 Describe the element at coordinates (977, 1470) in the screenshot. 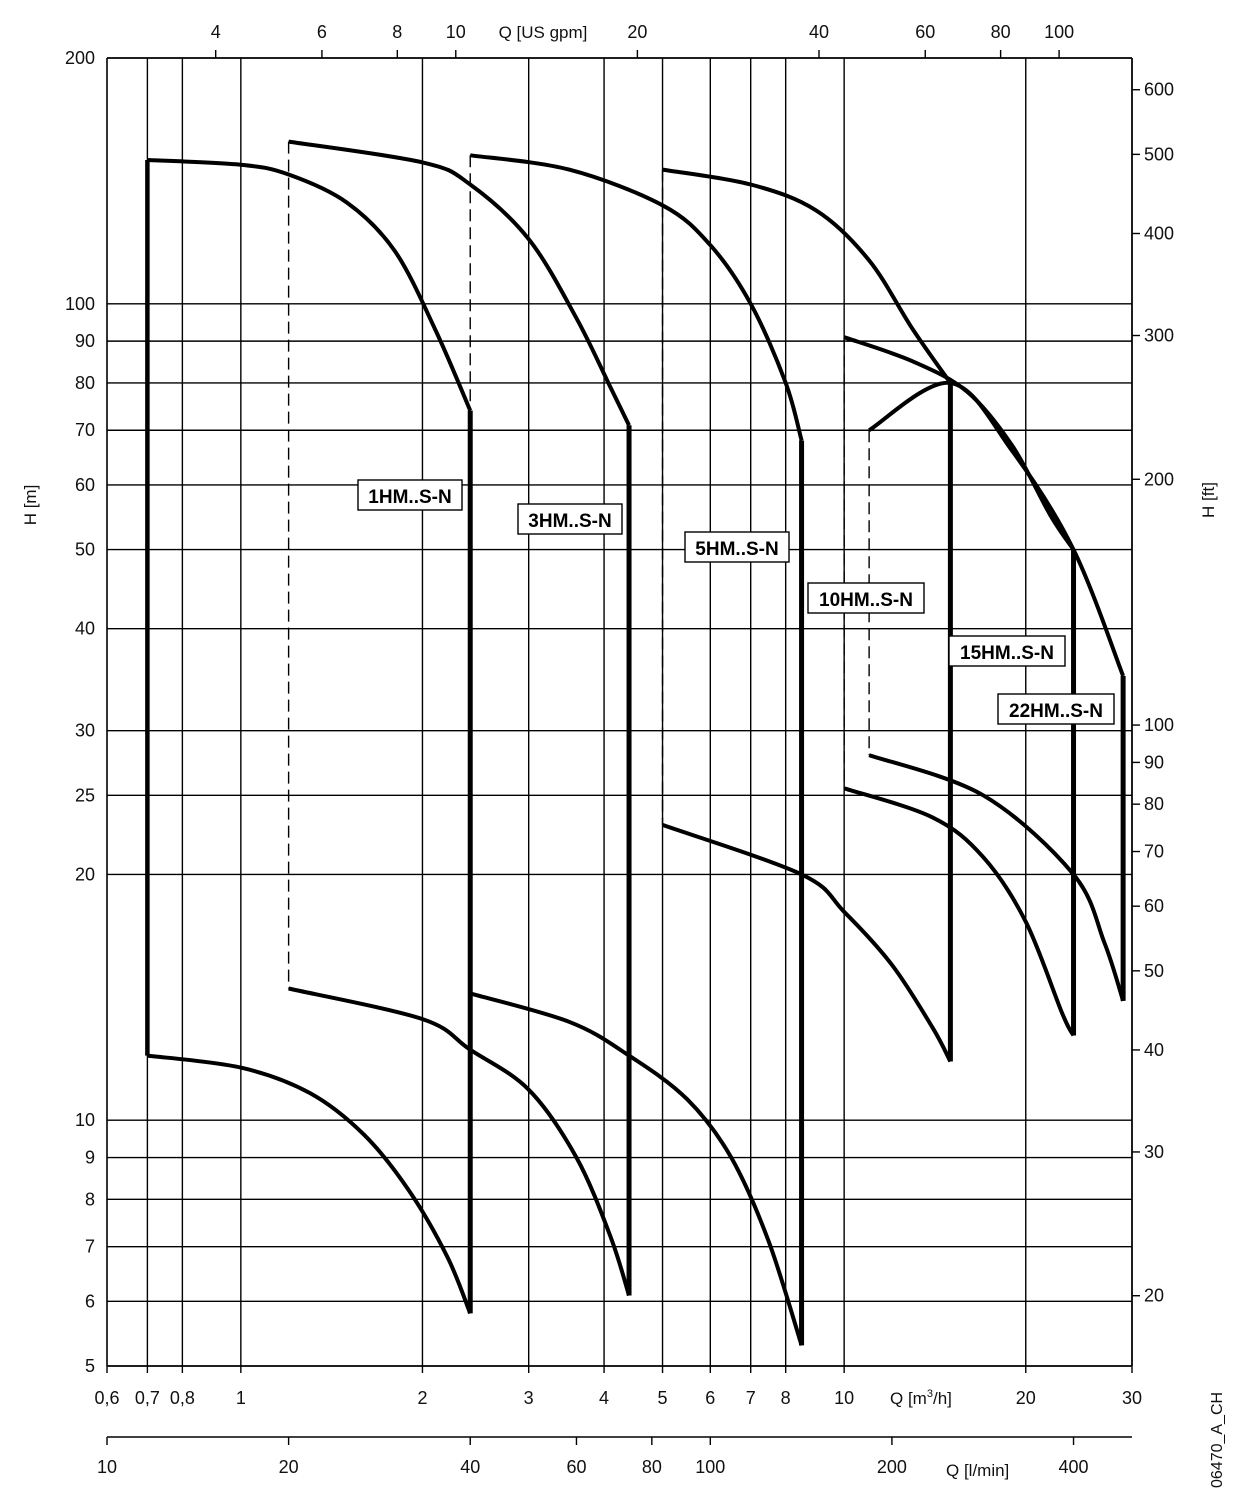

I see `x-lmin-axis-title: Q [l/min]` at that location.